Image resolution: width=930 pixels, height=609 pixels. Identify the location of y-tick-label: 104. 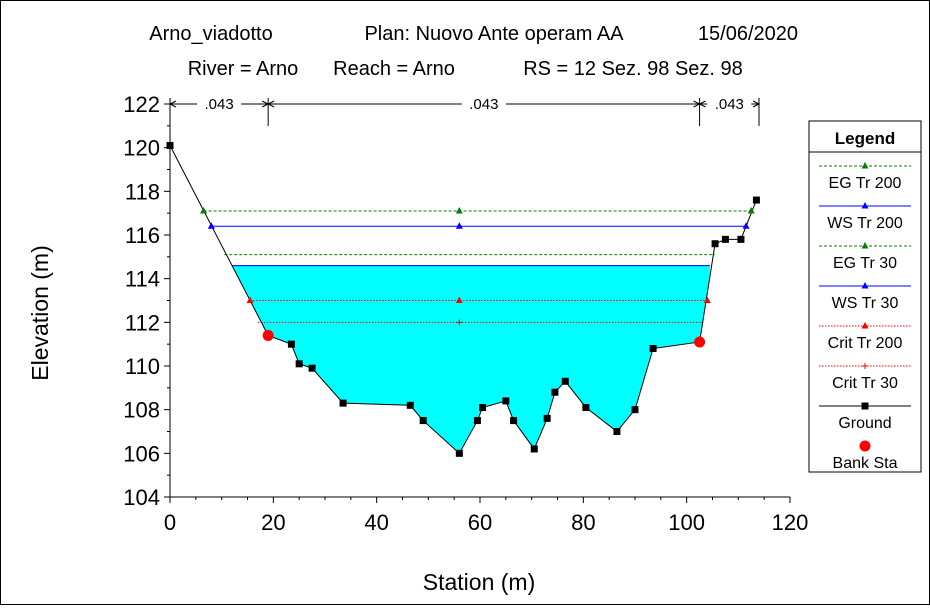
(141, 497).